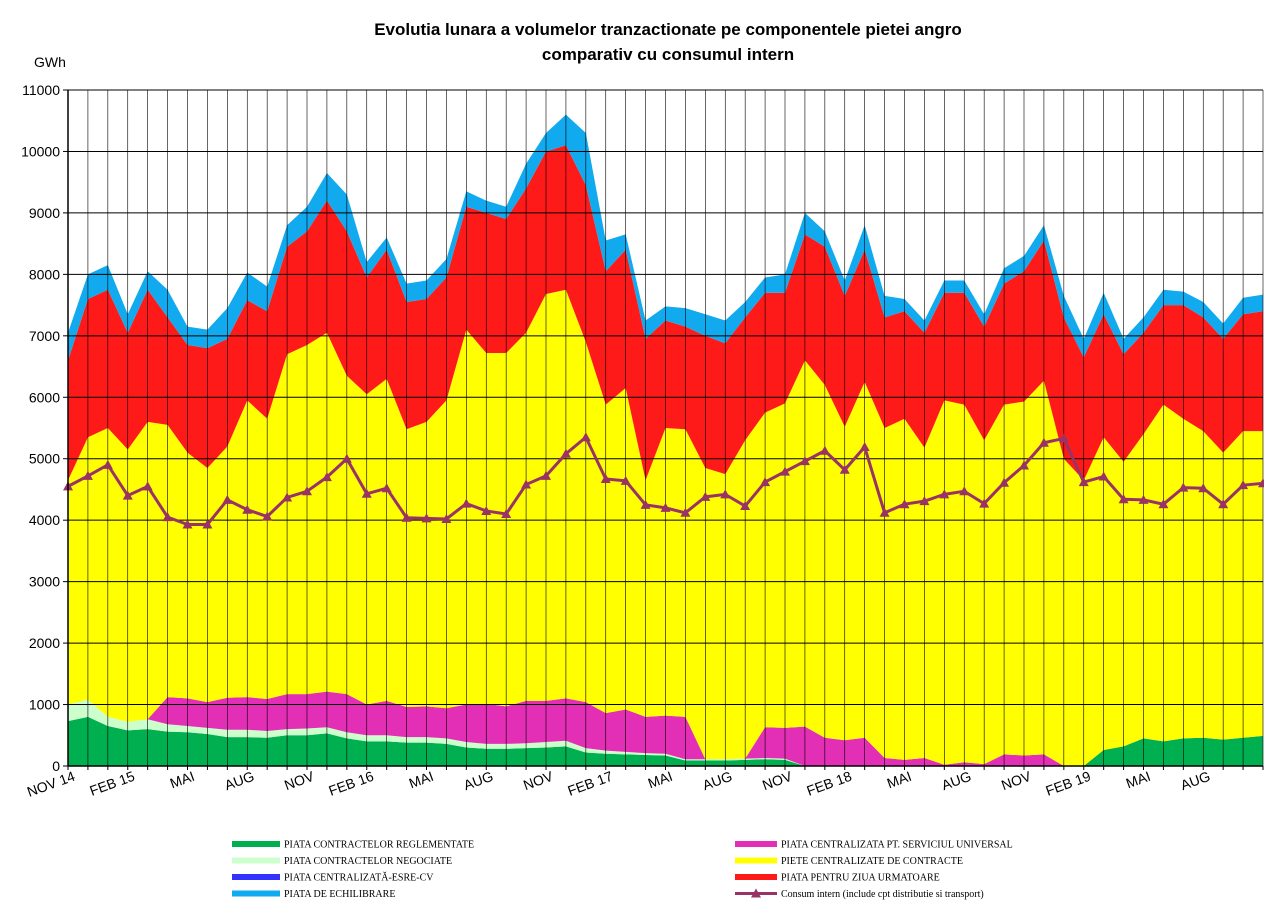 Image resolution: width=1264 pixels, height=902 pixels. Describe the element at coordinates (41, 90) in the screenshot. I see `y-tick-label: 11000` at that location.